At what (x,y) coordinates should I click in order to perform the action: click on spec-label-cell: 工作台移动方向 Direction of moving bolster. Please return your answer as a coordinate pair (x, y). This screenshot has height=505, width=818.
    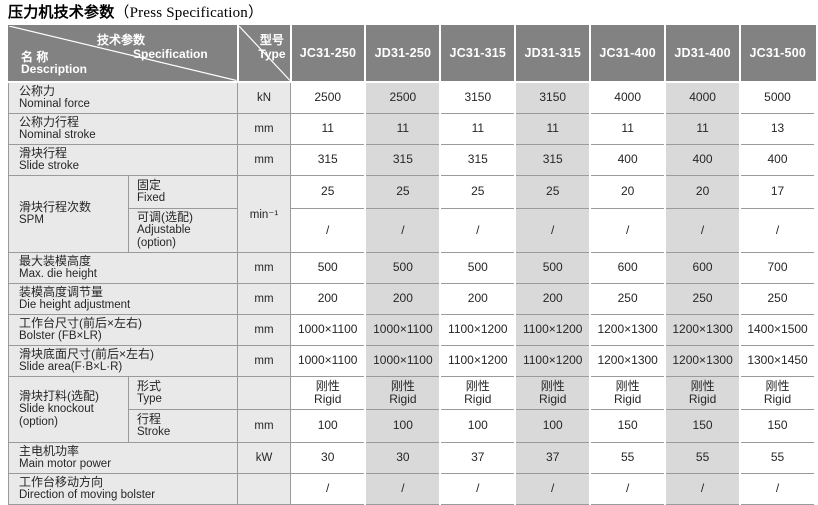
    Looking at the image, I should click on (123, 488).